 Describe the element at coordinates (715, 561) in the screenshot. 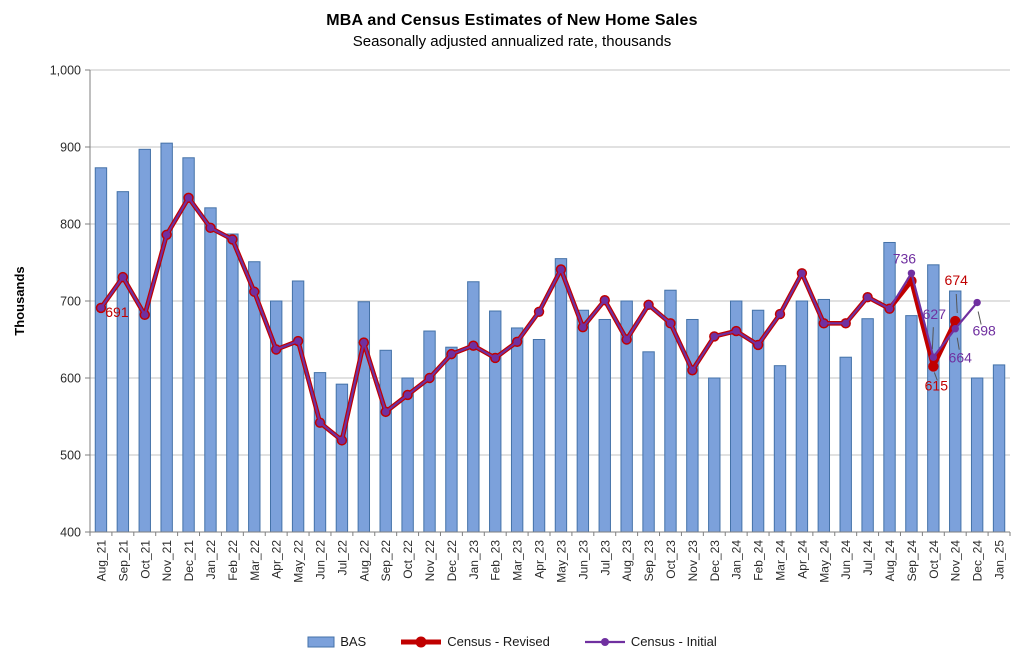

I see `x-tick-label-Dec_23: Dec_23` at that location.